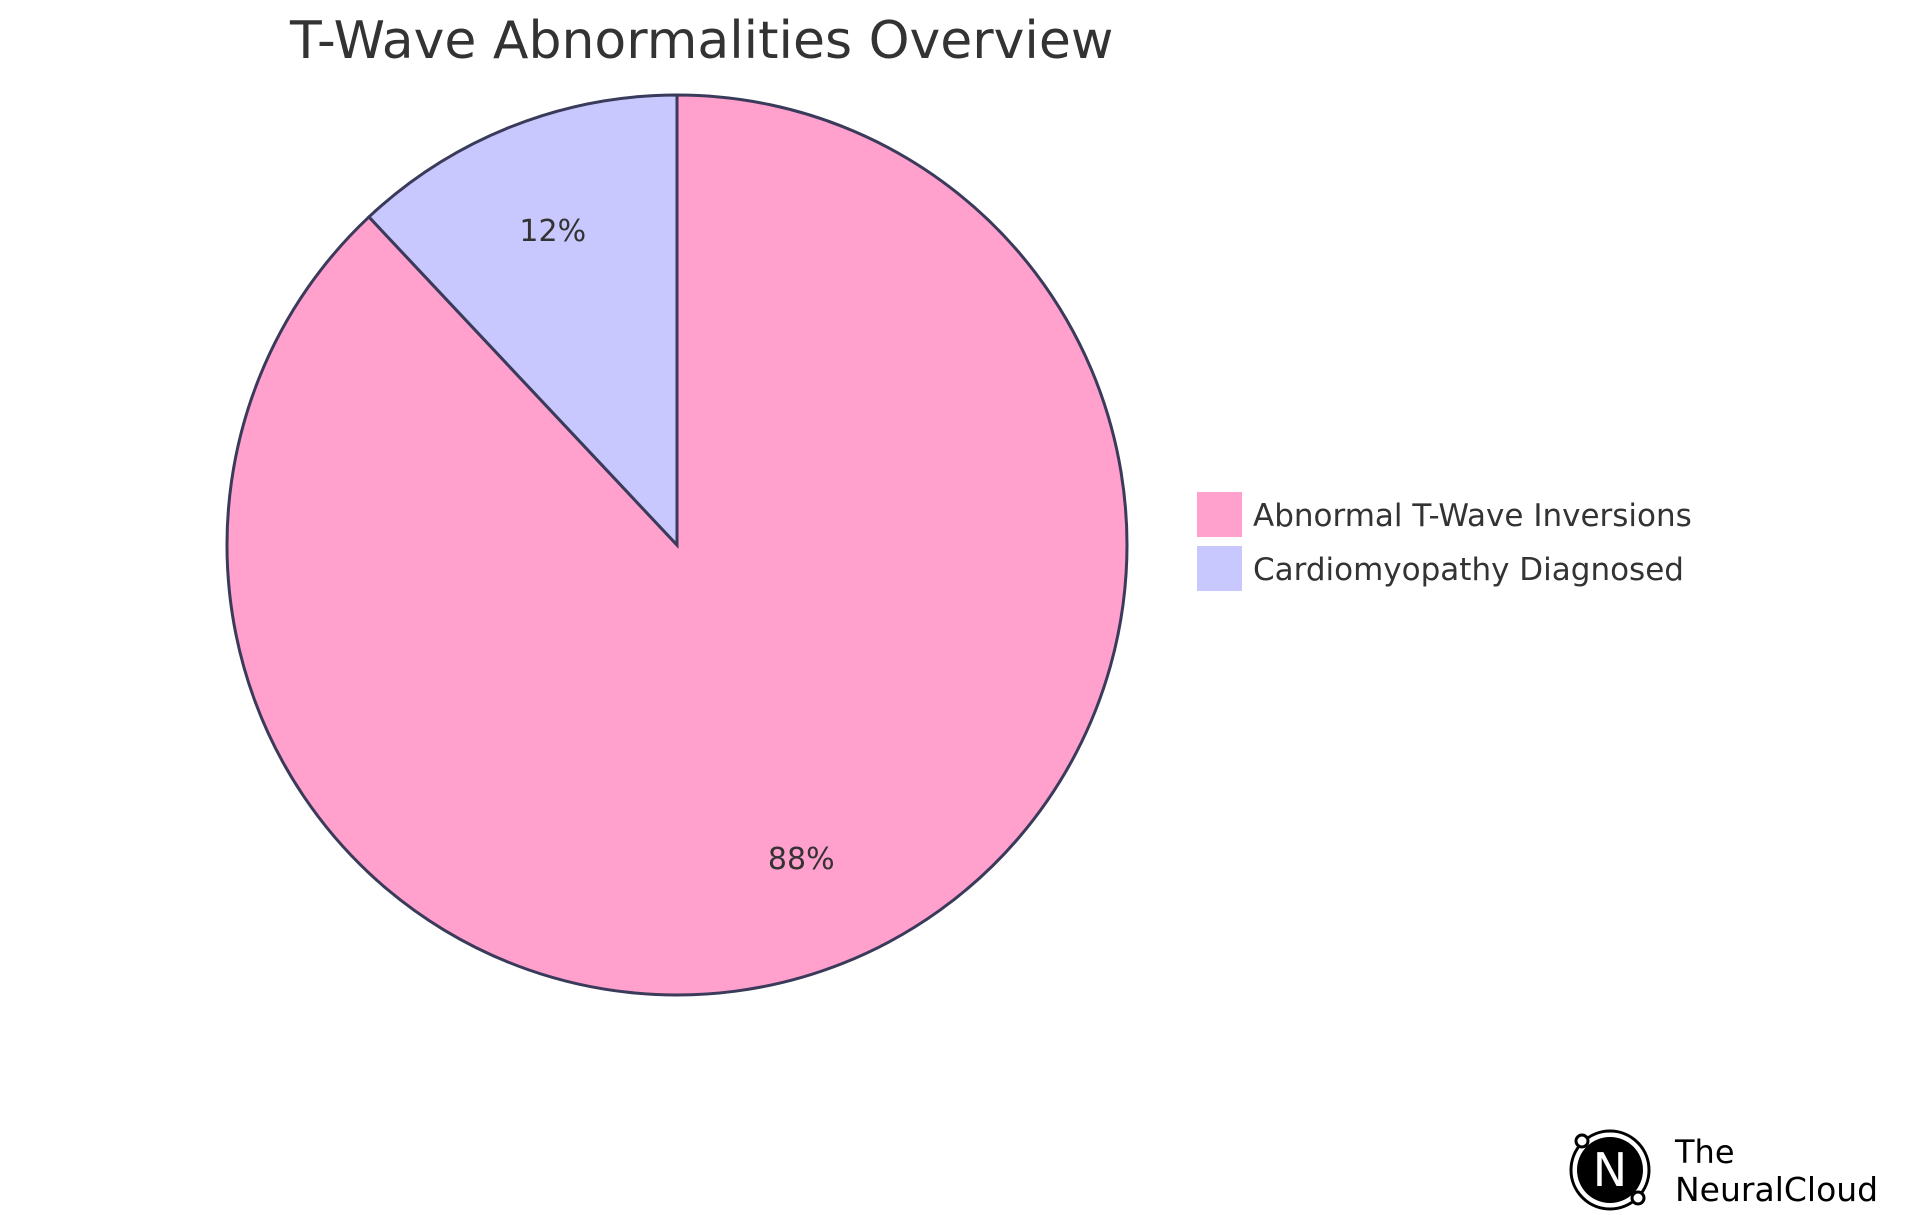 The image size is (1920, 1215). Describe the element at coordinates (801, 859) in the screenshot. I see `slice-label-abnormal-t-wave-inversions: 88%` at that location.